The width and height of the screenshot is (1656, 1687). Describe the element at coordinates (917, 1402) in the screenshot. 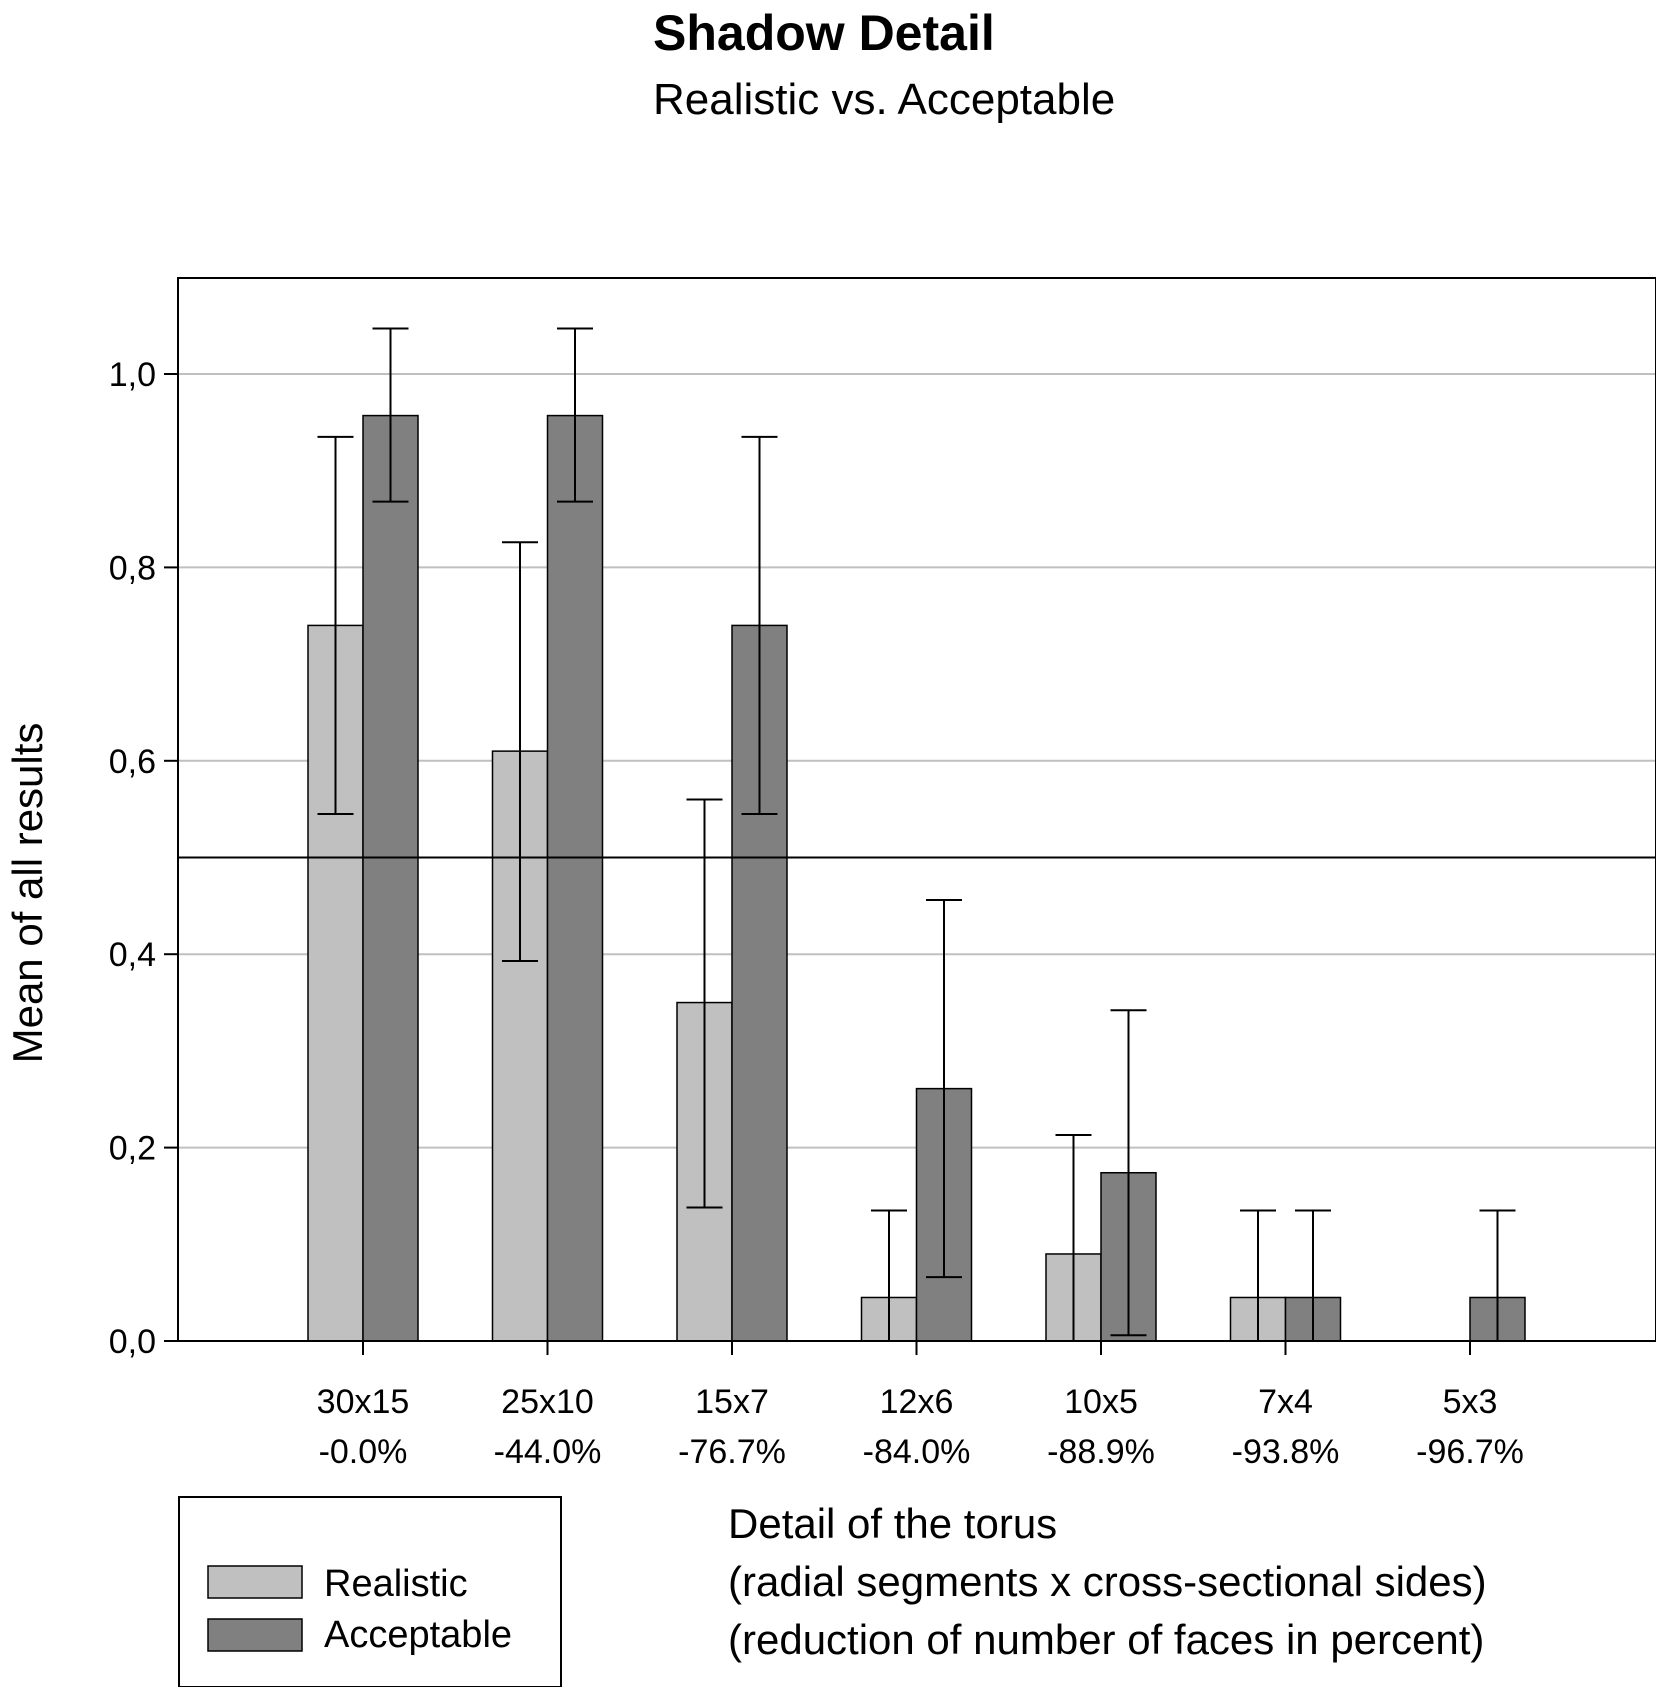

I see `x-tick-label: 12x6` at that location.